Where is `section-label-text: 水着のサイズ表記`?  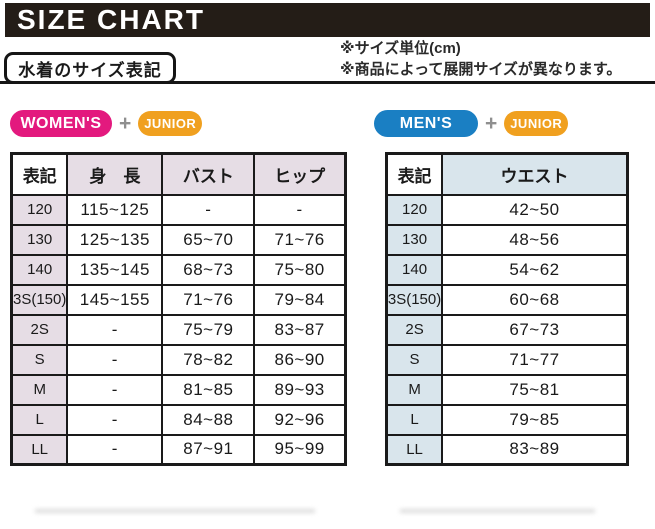
section-label-text: 水着のサイズ表記 is located at coordinates (90, 70).